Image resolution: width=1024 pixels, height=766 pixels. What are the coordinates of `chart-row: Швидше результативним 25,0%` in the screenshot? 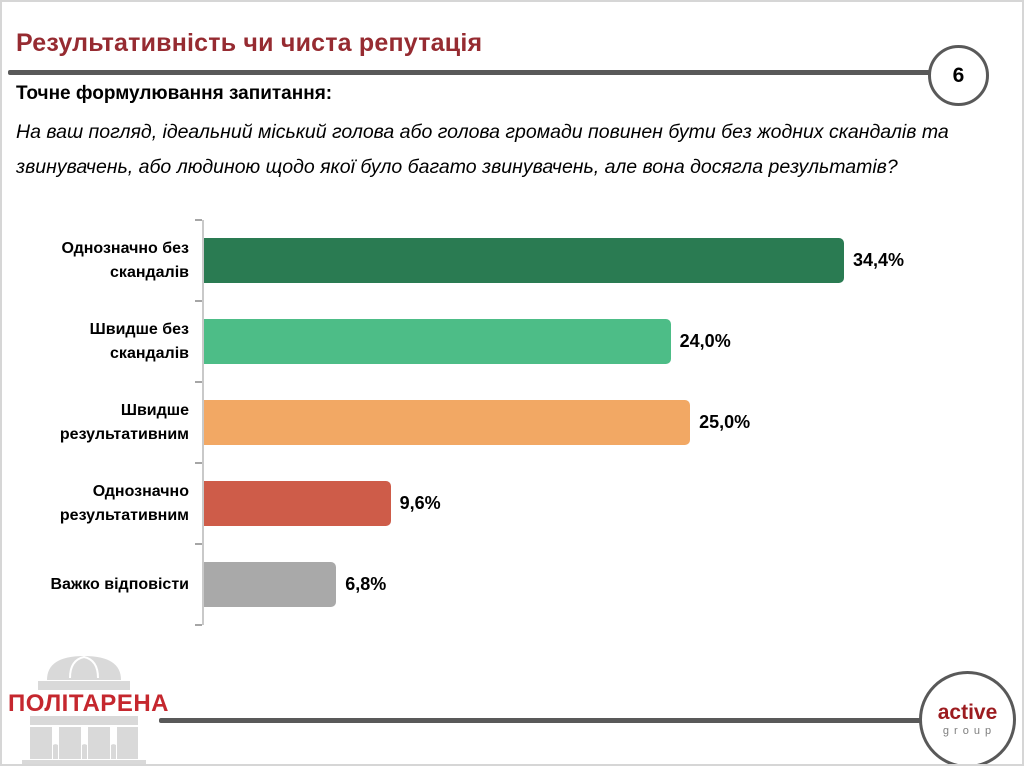 It's located at (496, 422).